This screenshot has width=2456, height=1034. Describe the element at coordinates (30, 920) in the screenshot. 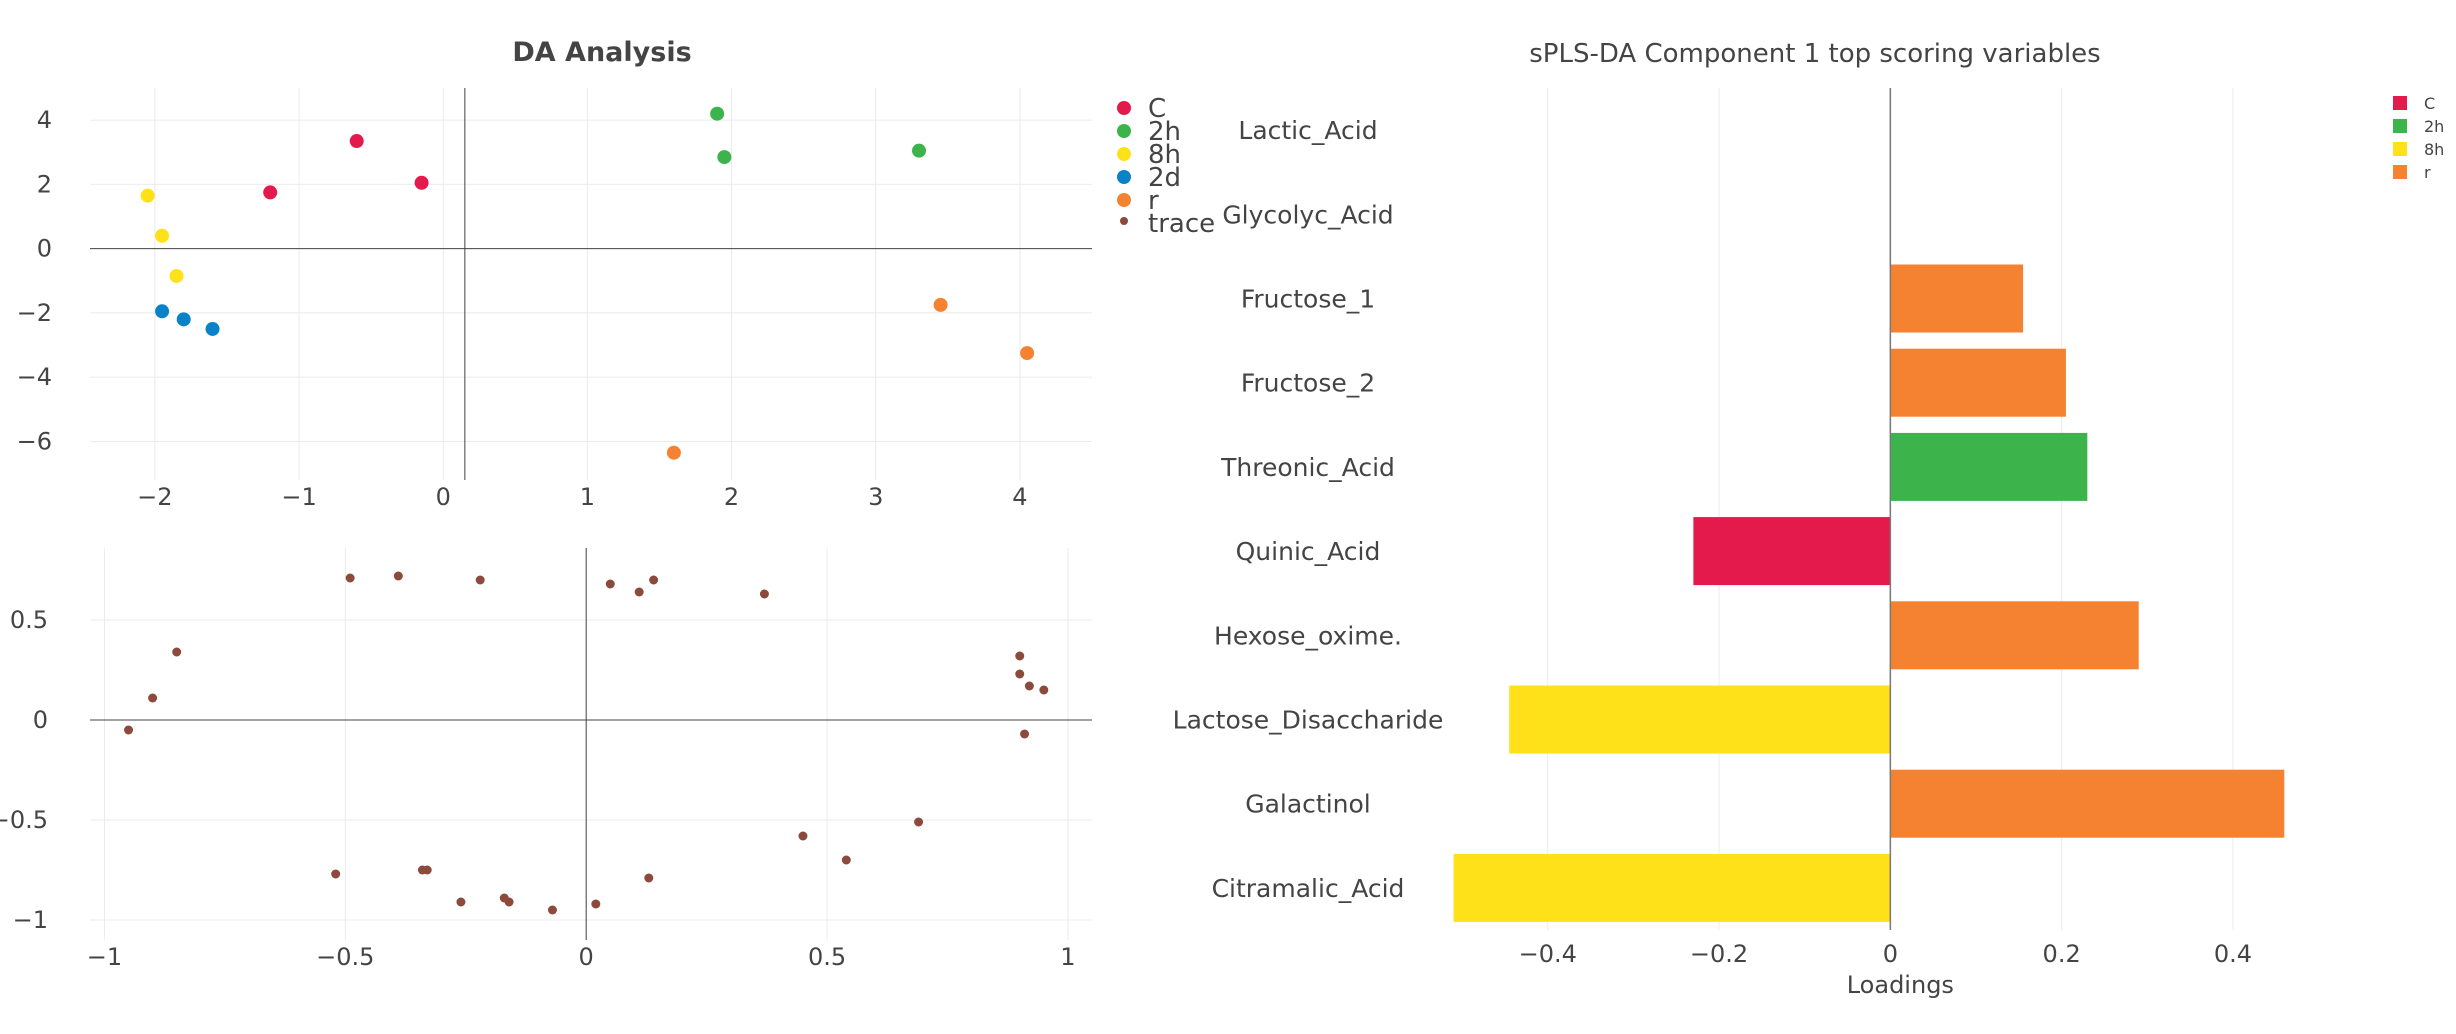

I see `y-tick-label: −1` at that location.